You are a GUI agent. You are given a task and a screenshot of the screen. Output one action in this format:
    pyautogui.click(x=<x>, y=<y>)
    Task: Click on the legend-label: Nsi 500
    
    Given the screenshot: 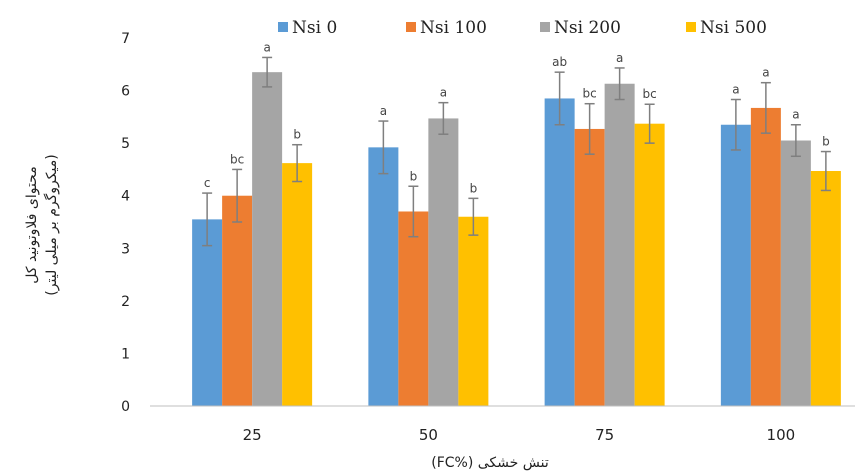 What is the action you would take?
    pyautogui.click(x=733, y=28)
    